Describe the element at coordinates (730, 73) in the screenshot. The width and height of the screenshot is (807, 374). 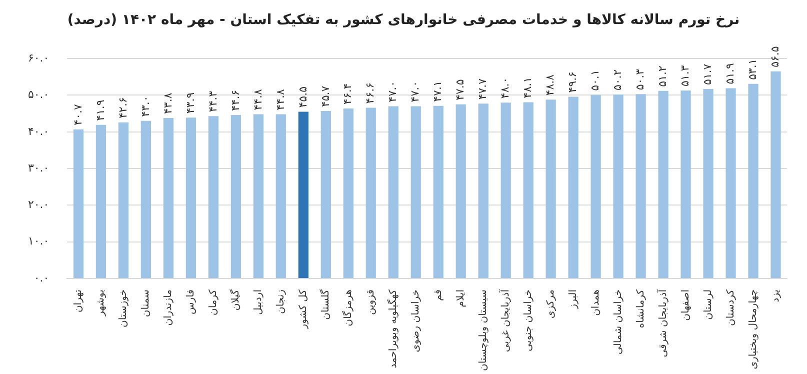
I see `data-label: ۵۱.۹` at that location.